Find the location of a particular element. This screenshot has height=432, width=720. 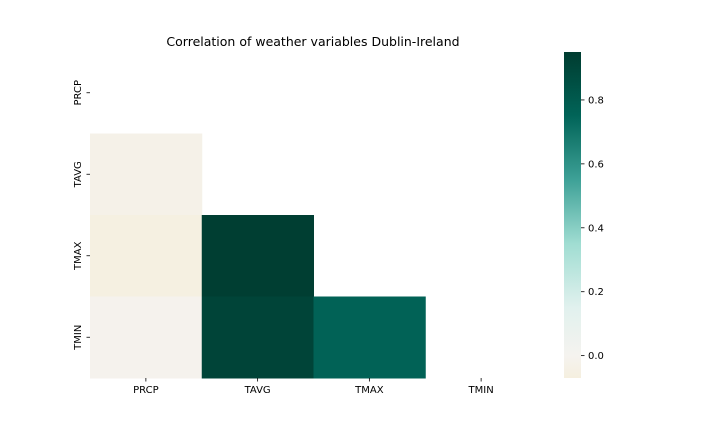

heatmap-cell-tmin-tavg is located at coordinates (257, 337).